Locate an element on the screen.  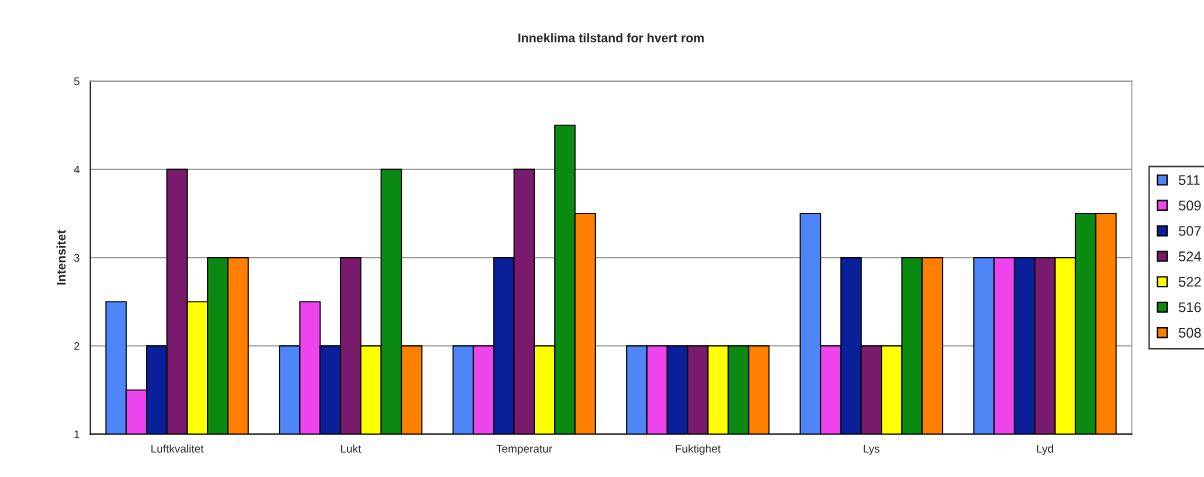
x-tick-label: Lys is located at coordinates (871, 449).